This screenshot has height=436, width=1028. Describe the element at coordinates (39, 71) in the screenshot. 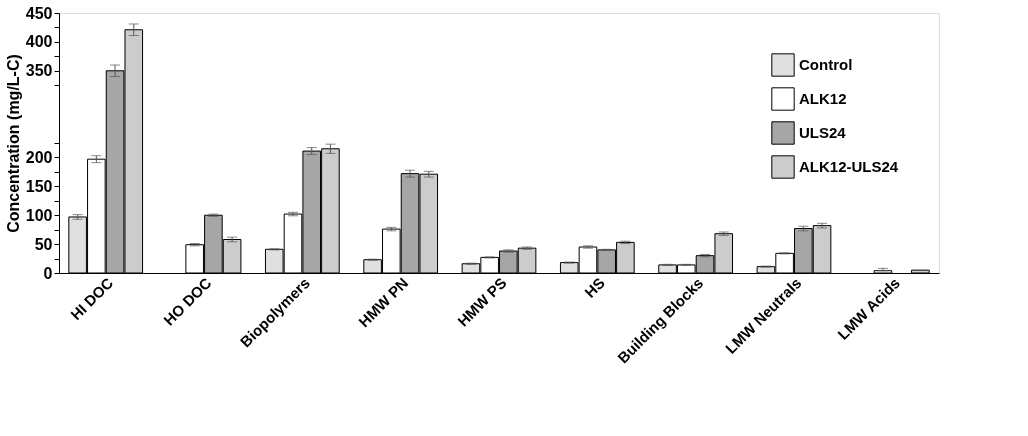

I see `y-tick-label: 350` at that location.